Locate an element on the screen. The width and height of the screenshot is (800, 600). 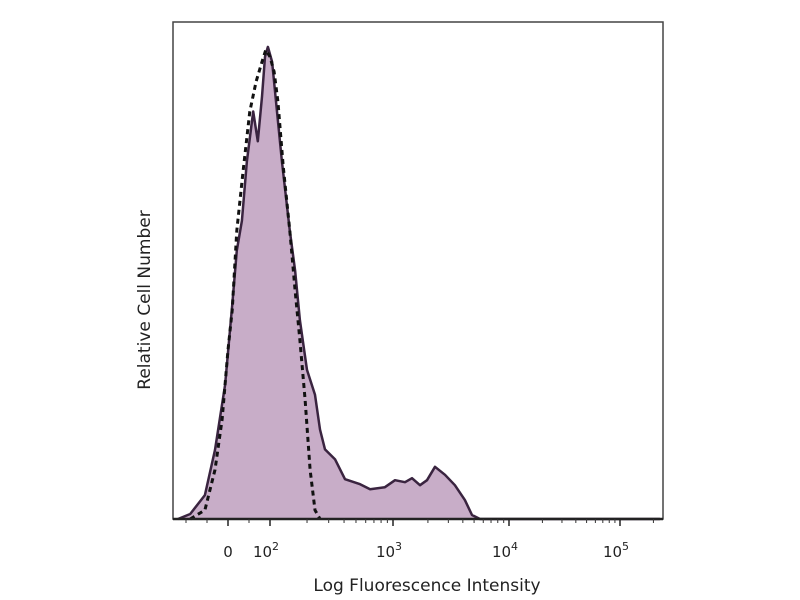
x-tick-exponent-2: 3 is located at coordinates (398, 546).